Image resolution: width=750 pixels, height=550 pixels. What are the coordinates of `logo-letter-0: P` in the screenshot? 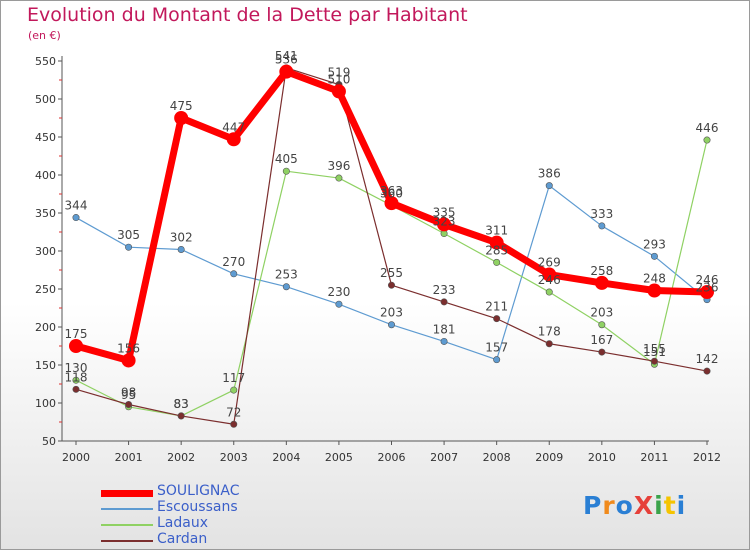 It's located at (593, 505).